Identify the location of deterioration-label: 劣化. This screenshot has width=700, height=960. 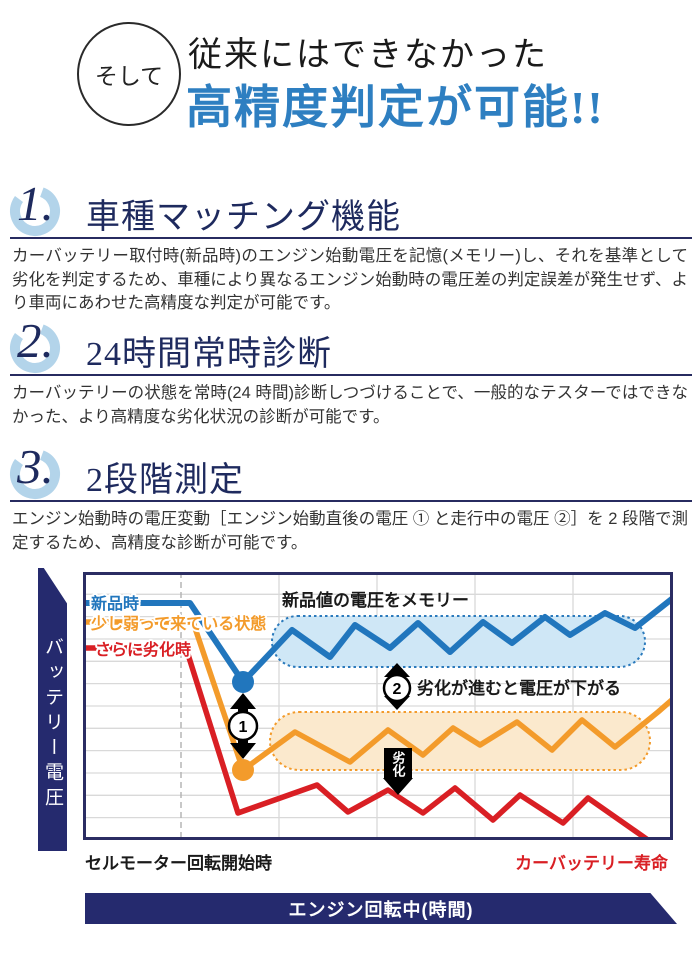
(398, 763).